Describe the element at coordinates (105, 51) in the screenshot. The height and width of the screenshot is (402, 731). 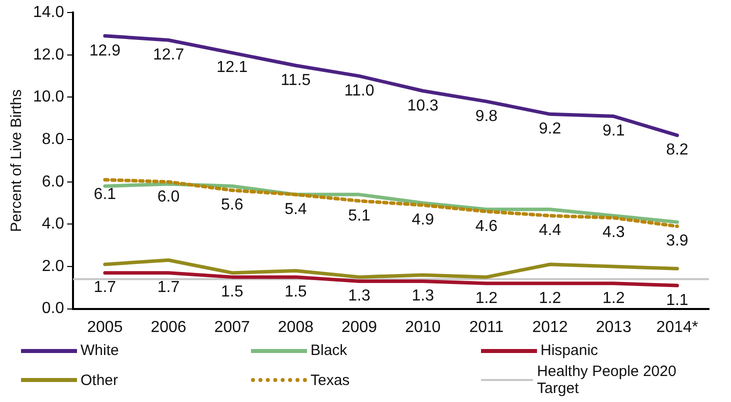
I see `data-label: 12.9` at that location.